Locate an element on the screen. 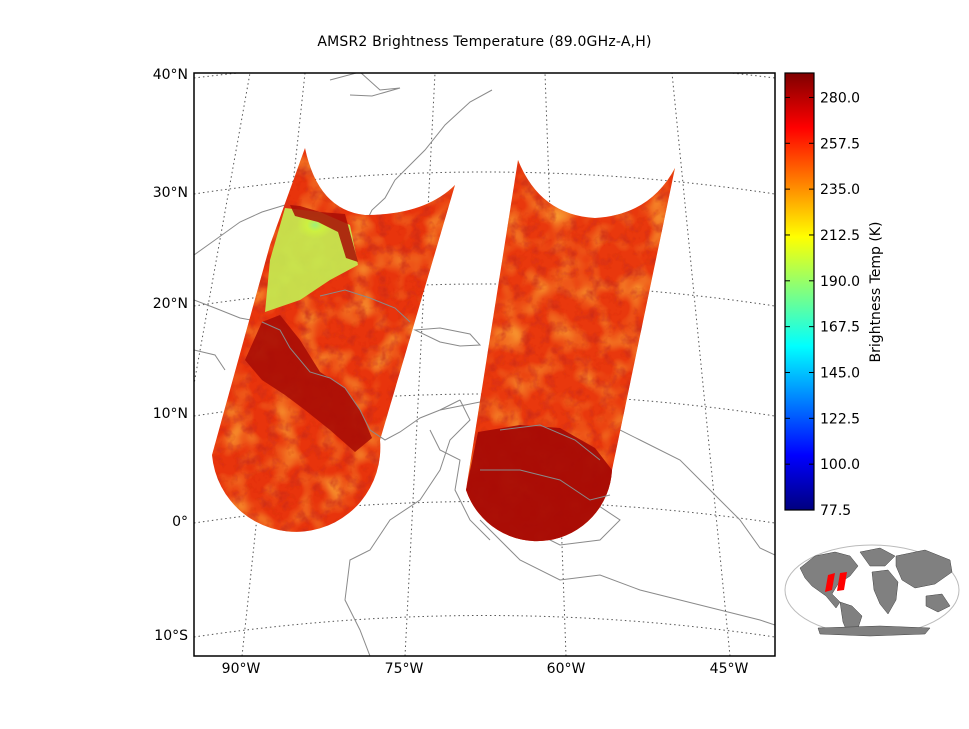 Image resolution: width=969 pixels, height=729 pixels. lat-label: 10°S is located at coordinates (171, 636).